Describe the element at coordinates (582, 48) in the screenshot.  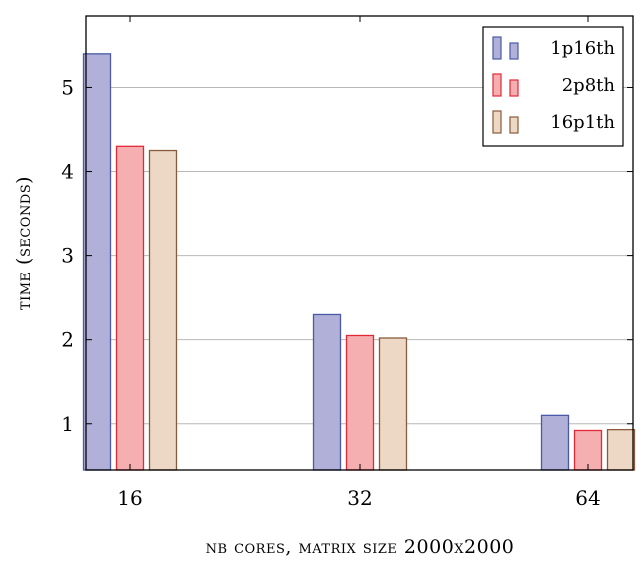
I see `legend-label: 1p16th` at that location.